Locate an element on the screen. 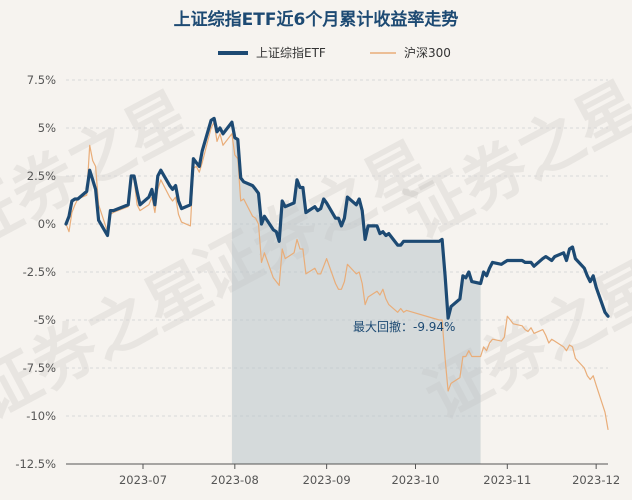  y-tick-label: -7.5% is located at coordinates (39, 368).